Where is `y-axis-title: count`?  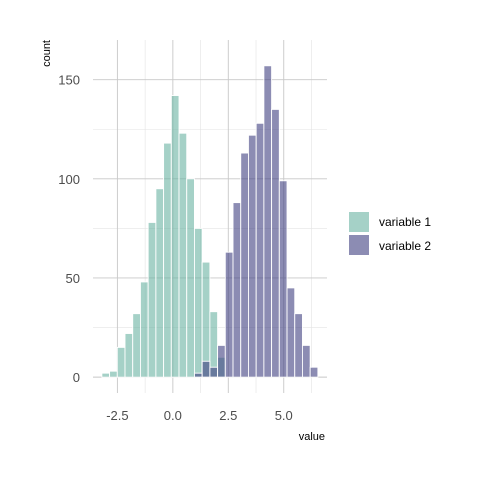
y-axis-title: count is located at coordinates (47, 53).